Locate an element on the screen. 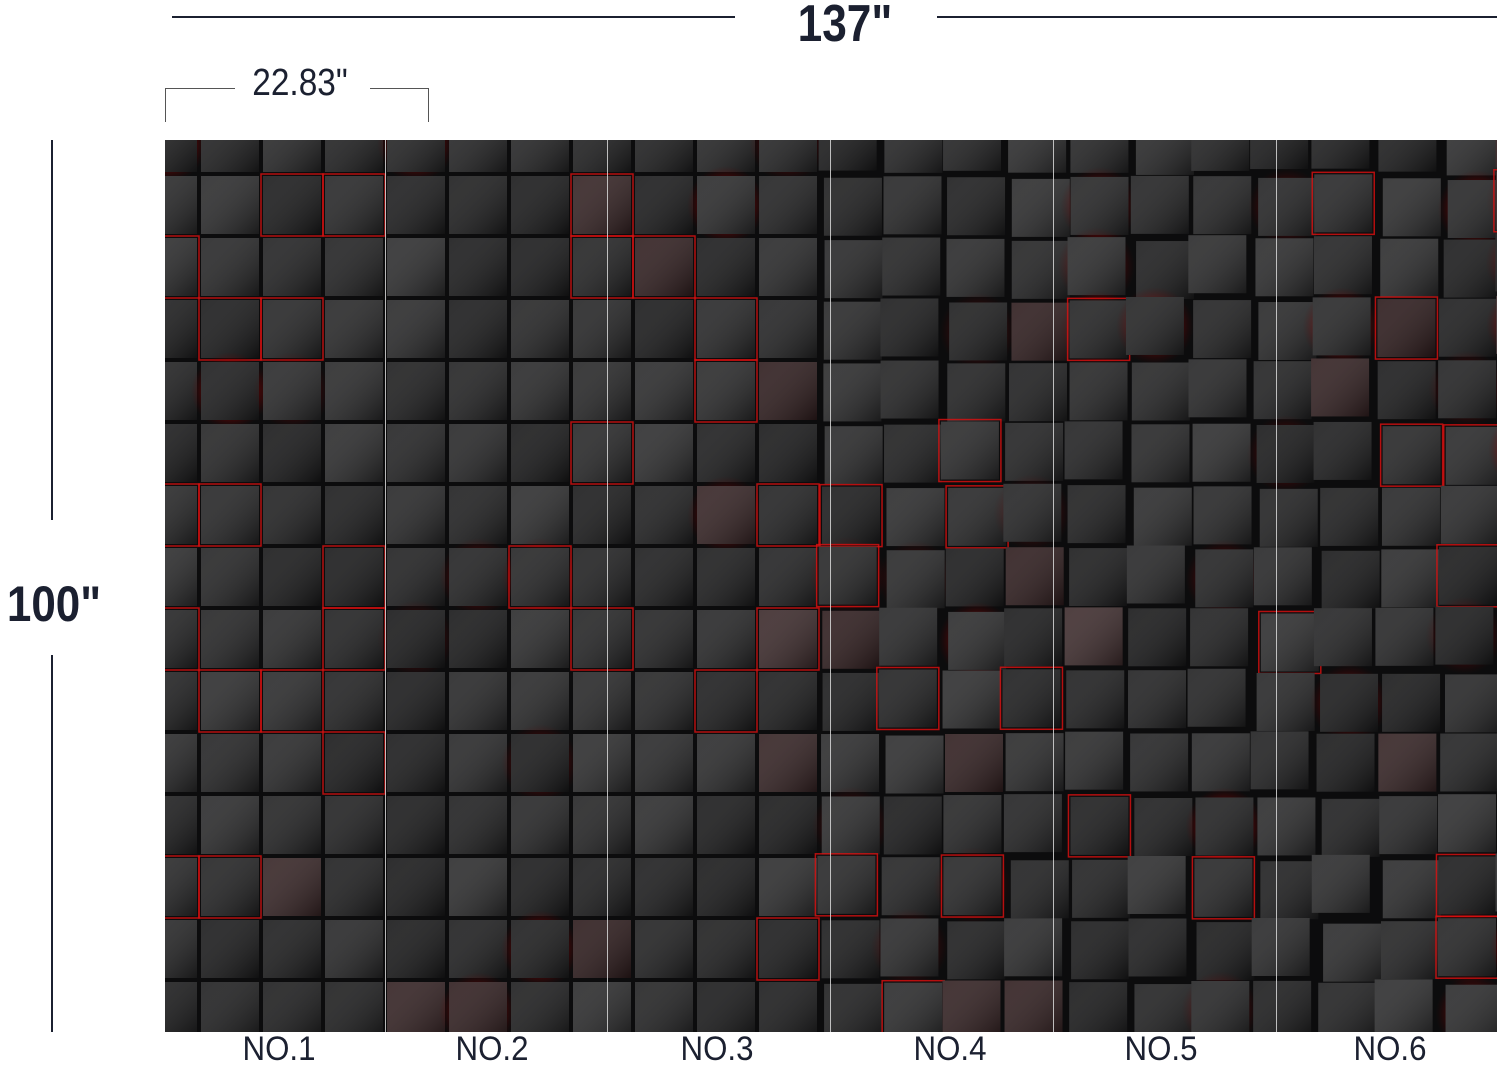 The image size is (1500, 1069). panel-width-bracket-left is located at coordinates (200, 88).